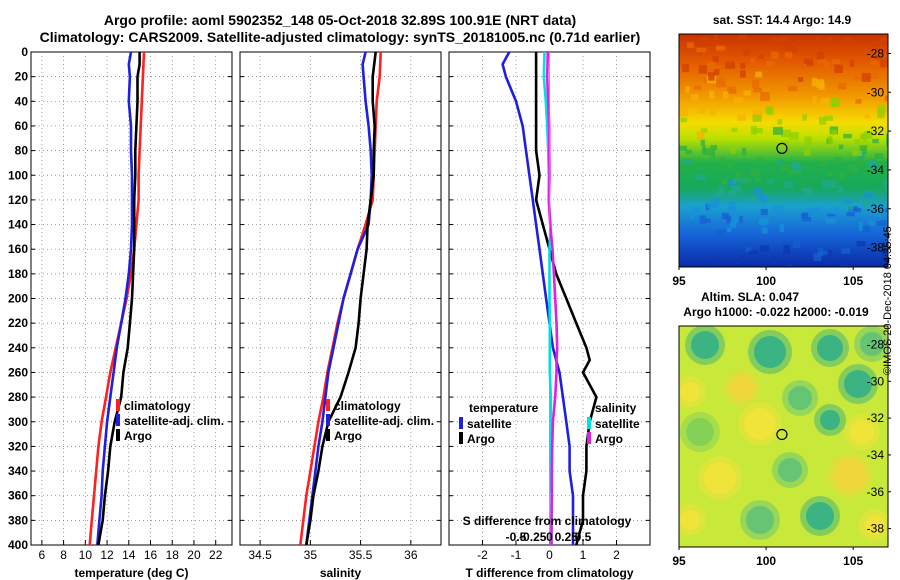 The image size is (900, 580). Describe the element at coordinates (876, 53) in the screenshot. I see `sst_map-ytick-label: -28` at that location.